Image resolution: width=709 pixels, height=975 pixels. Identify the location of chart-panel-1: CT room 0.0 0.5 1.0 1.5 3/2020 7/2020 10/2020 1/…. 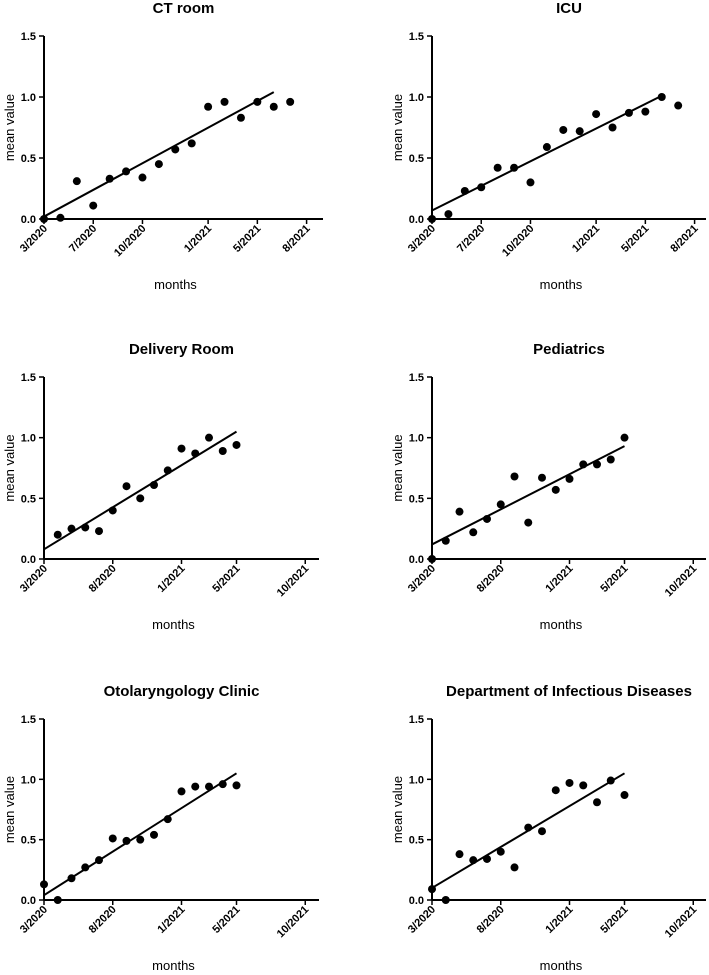
(162, 146).